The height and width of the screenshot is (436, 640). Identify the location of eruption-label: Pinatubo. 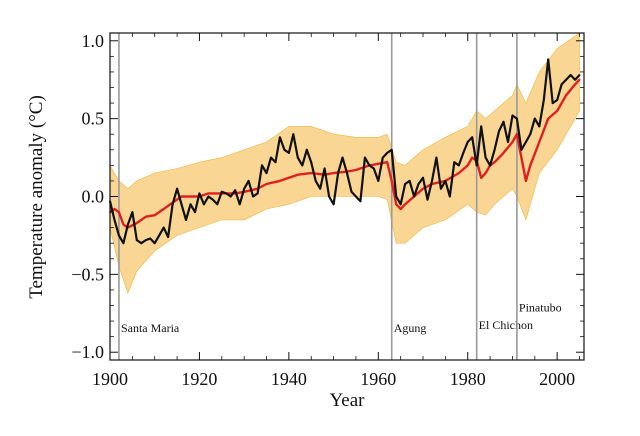
(540, 308).